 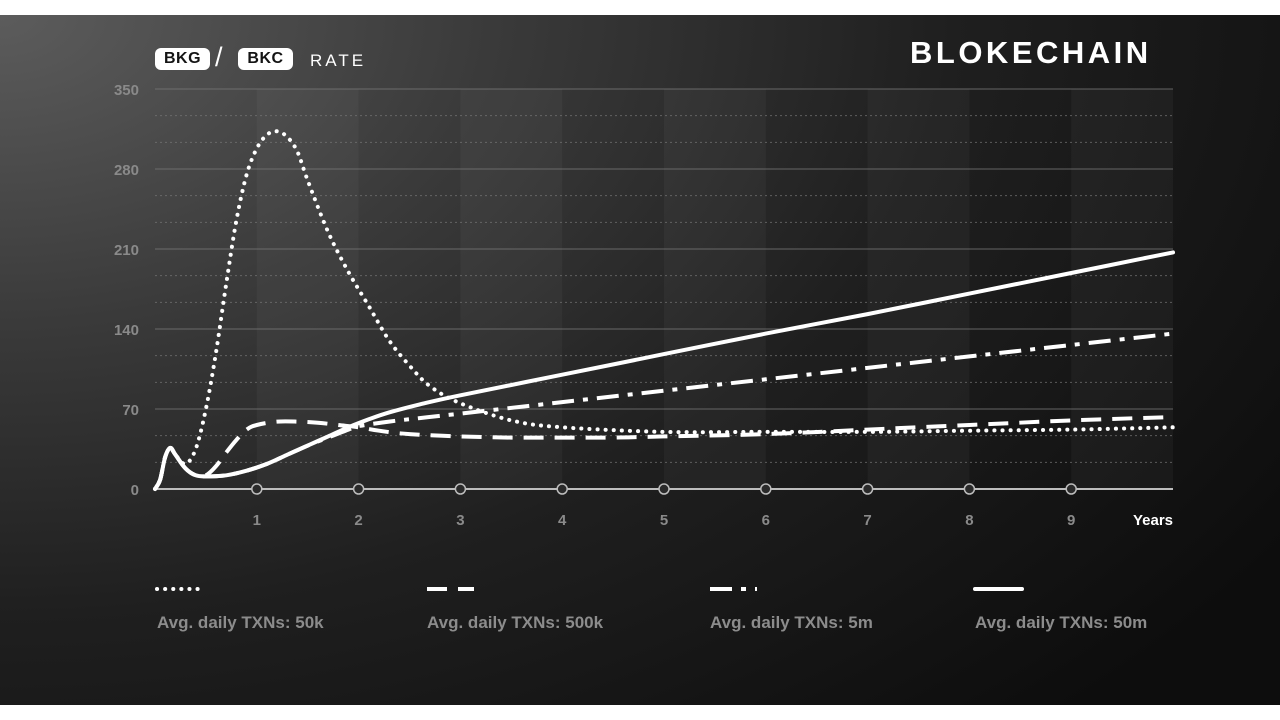 What do you see at coordinates (126, 170) in the screenshot?
I see `y-tick-label: 280` at bounding box center [126, 170].